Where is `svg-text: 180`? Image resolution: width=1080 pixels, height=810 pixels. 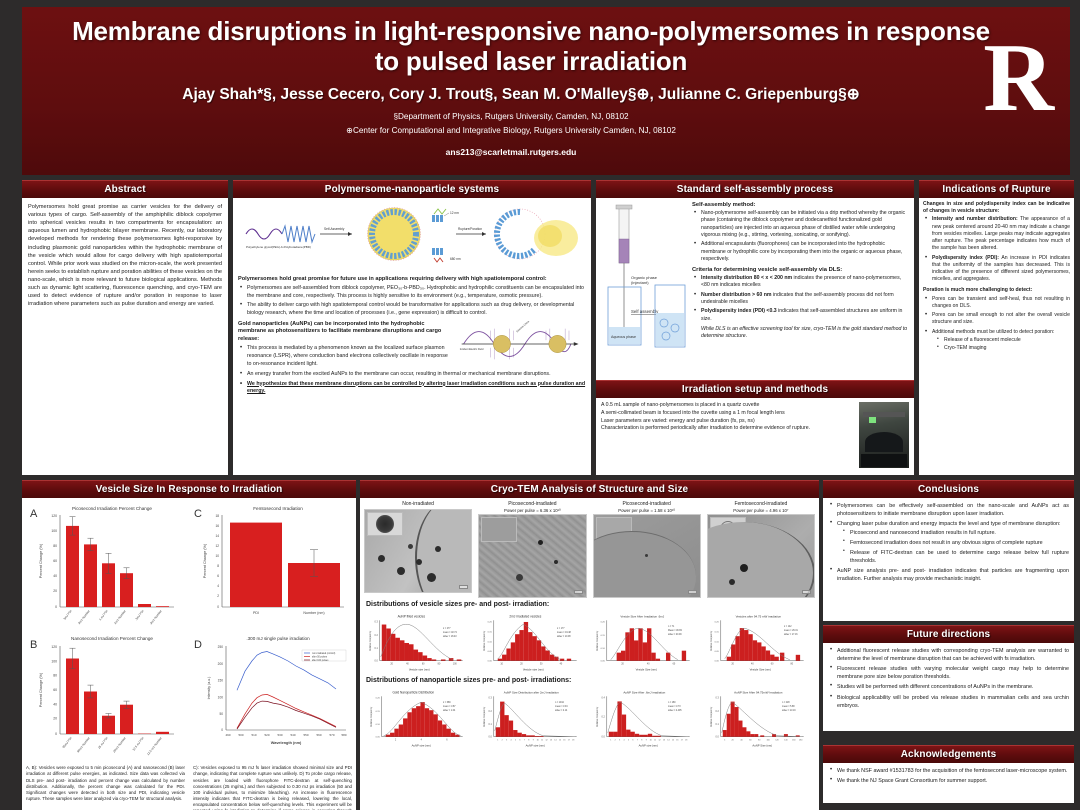 svg-text: 180 is located at coordinates (801, 741).